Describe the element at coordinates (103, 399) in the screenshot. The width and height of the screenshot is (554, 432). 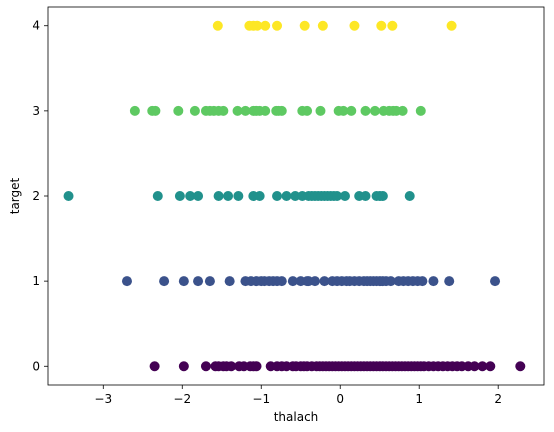
I see `x-tick-label: −3` at that location.